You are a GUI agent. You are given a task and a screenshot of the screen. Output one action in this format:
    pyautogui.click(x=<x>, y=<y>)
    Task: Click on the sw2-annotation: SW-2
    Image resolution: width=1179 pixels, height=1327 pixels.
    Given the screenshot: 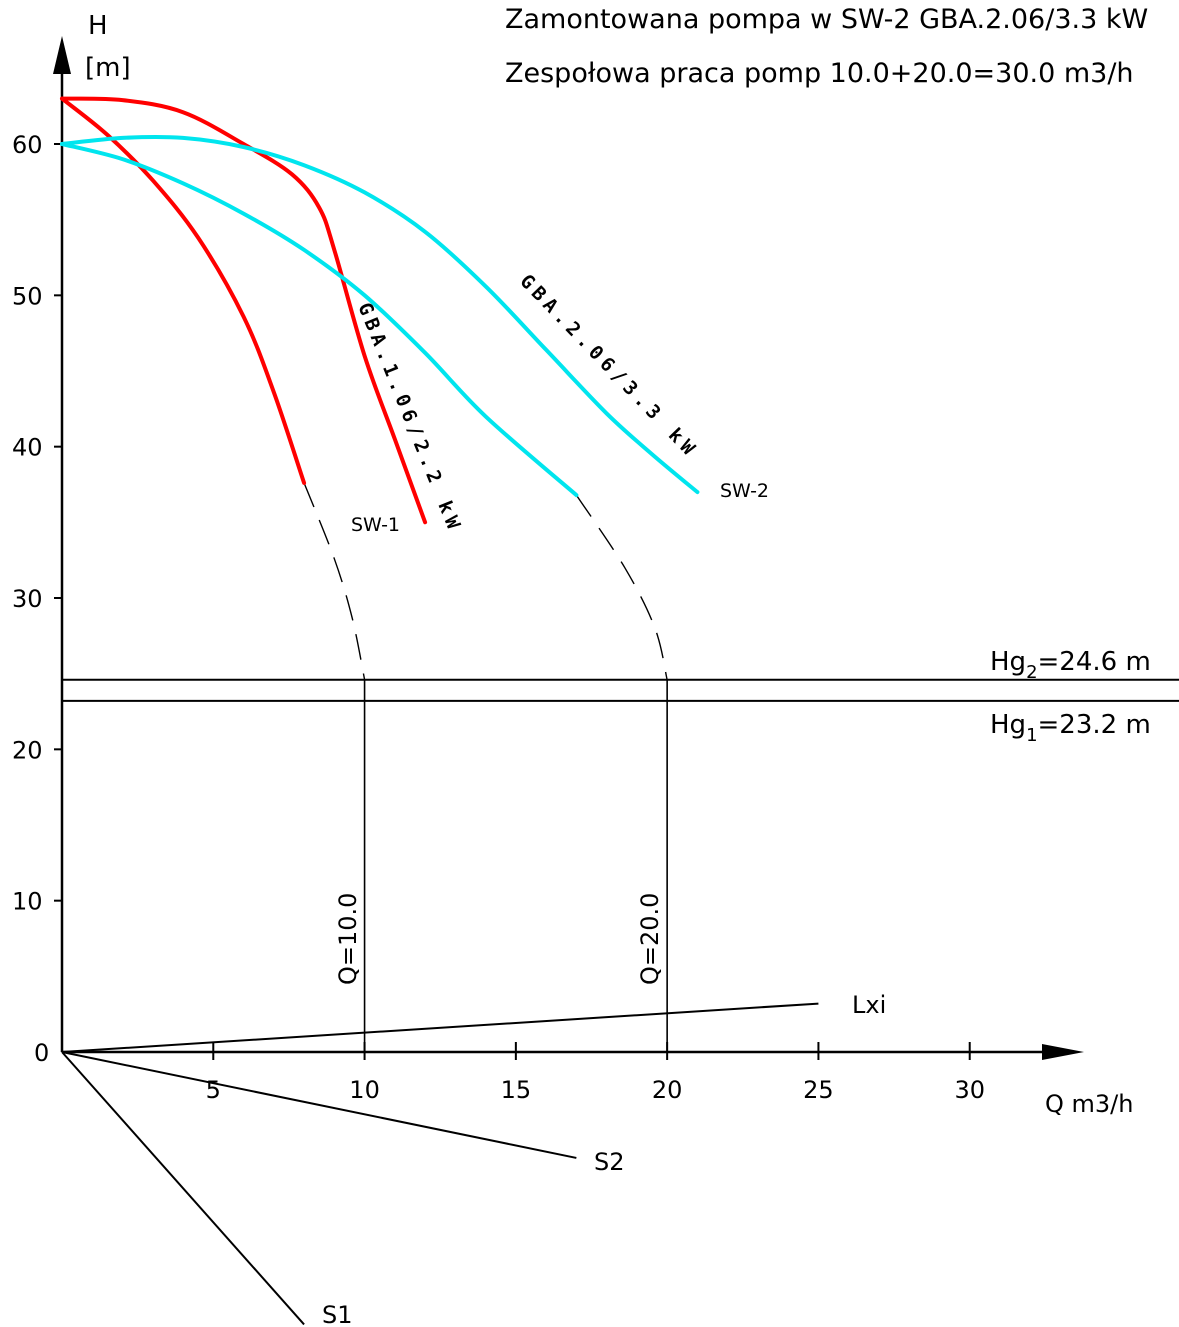 What is the action you would take?
    pyautogui.click(x=744, y=491)
    